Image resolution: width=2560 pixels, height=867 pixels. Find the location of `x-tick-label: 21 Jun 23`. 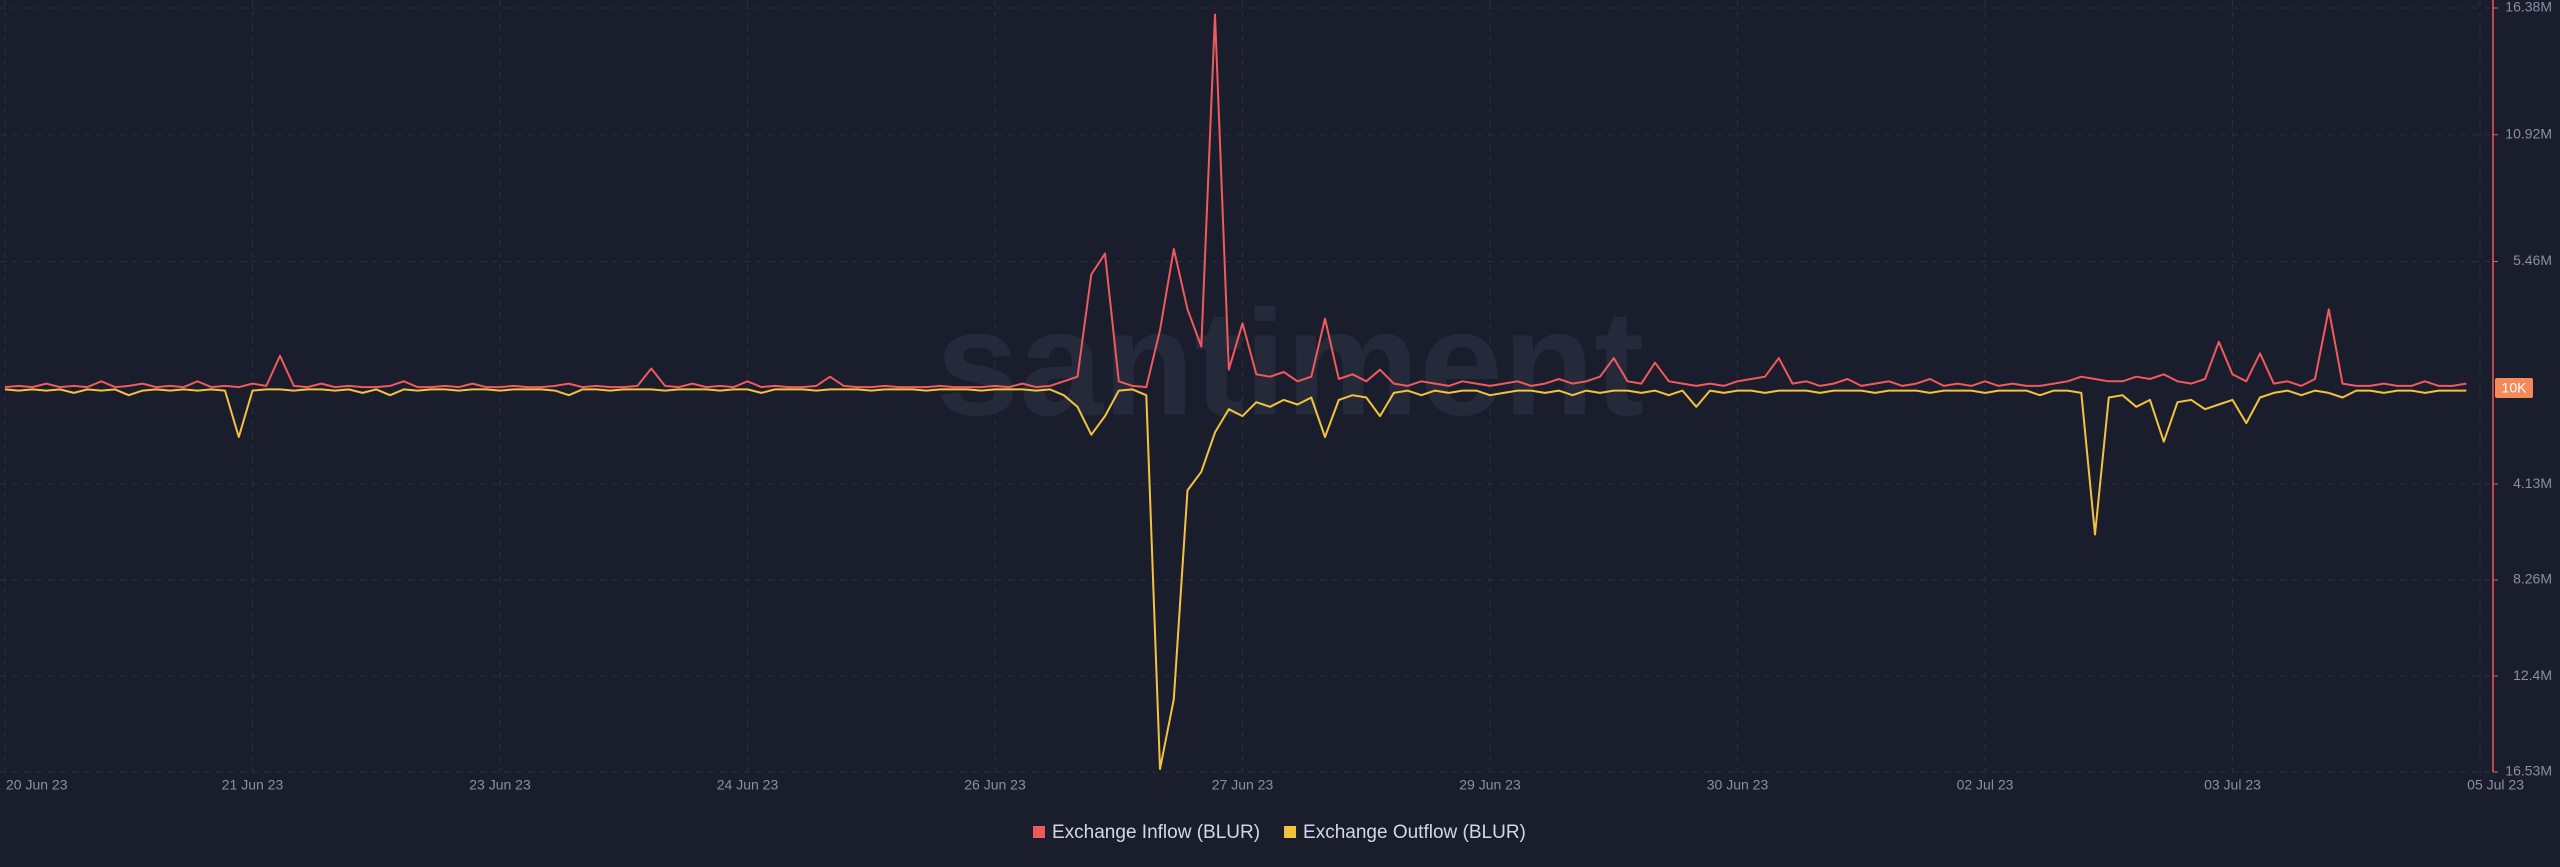

x-tick-label: 21 Jun 23 is located at coordinates (253, 785).